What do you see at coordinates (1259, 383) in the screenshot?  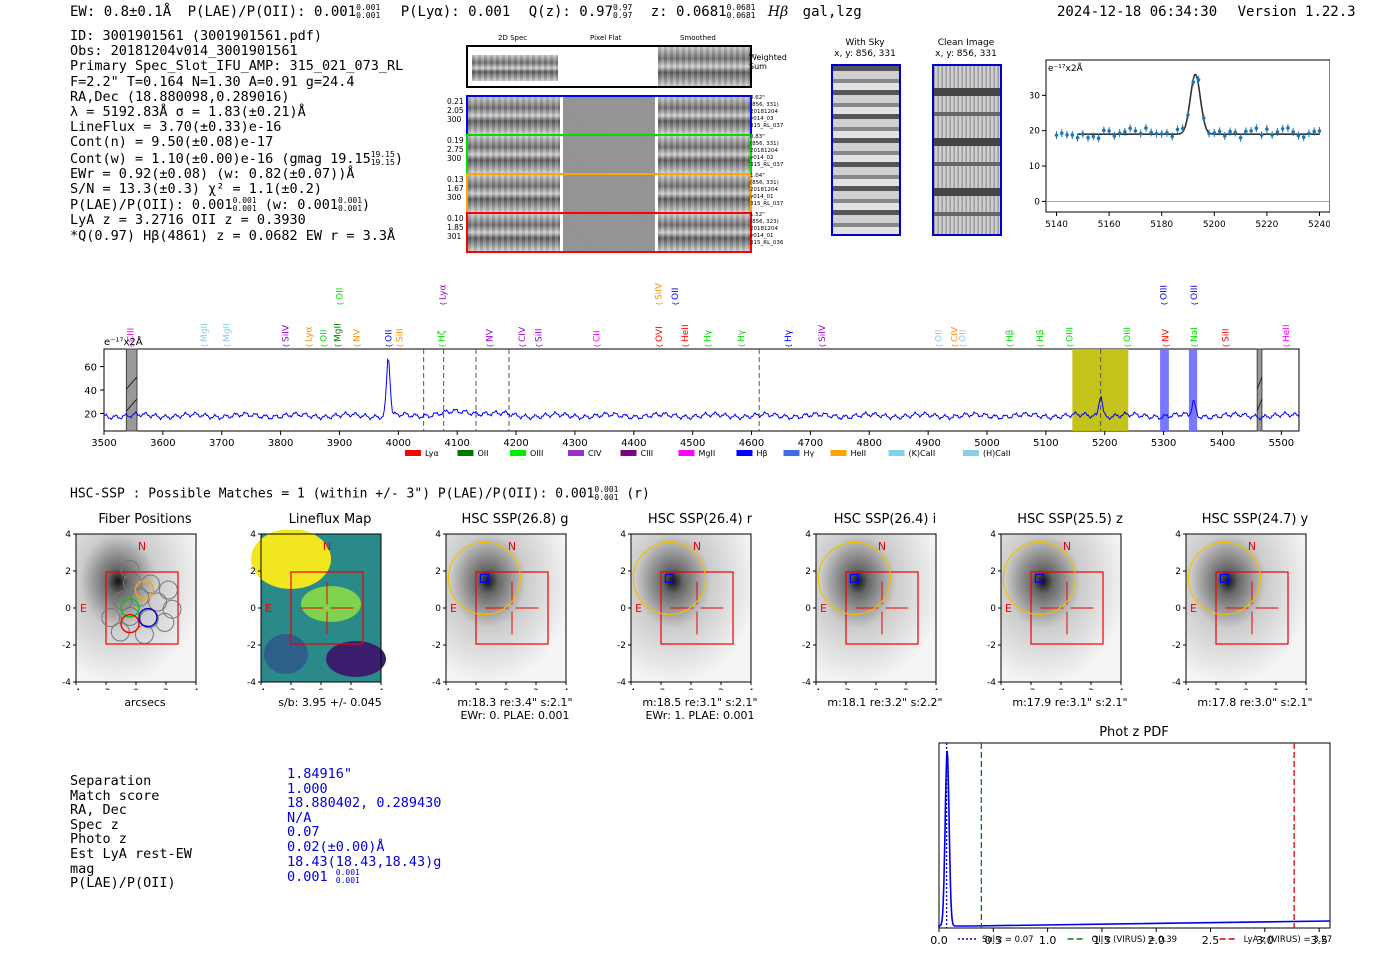 I see `hatch-line` at bounding box center [1259, 383].